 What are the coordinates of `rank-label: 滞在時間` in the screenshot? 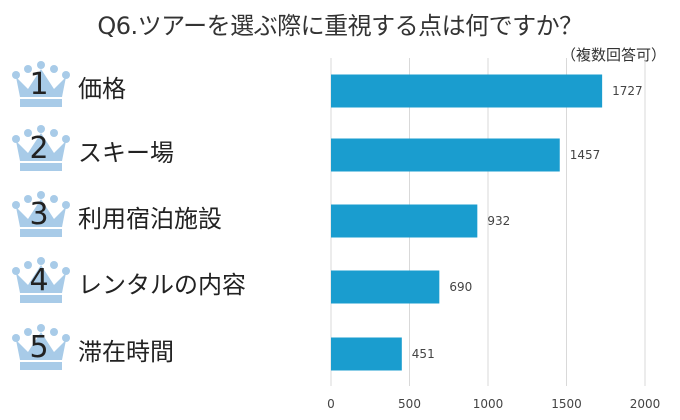 It's located at (126, 352).